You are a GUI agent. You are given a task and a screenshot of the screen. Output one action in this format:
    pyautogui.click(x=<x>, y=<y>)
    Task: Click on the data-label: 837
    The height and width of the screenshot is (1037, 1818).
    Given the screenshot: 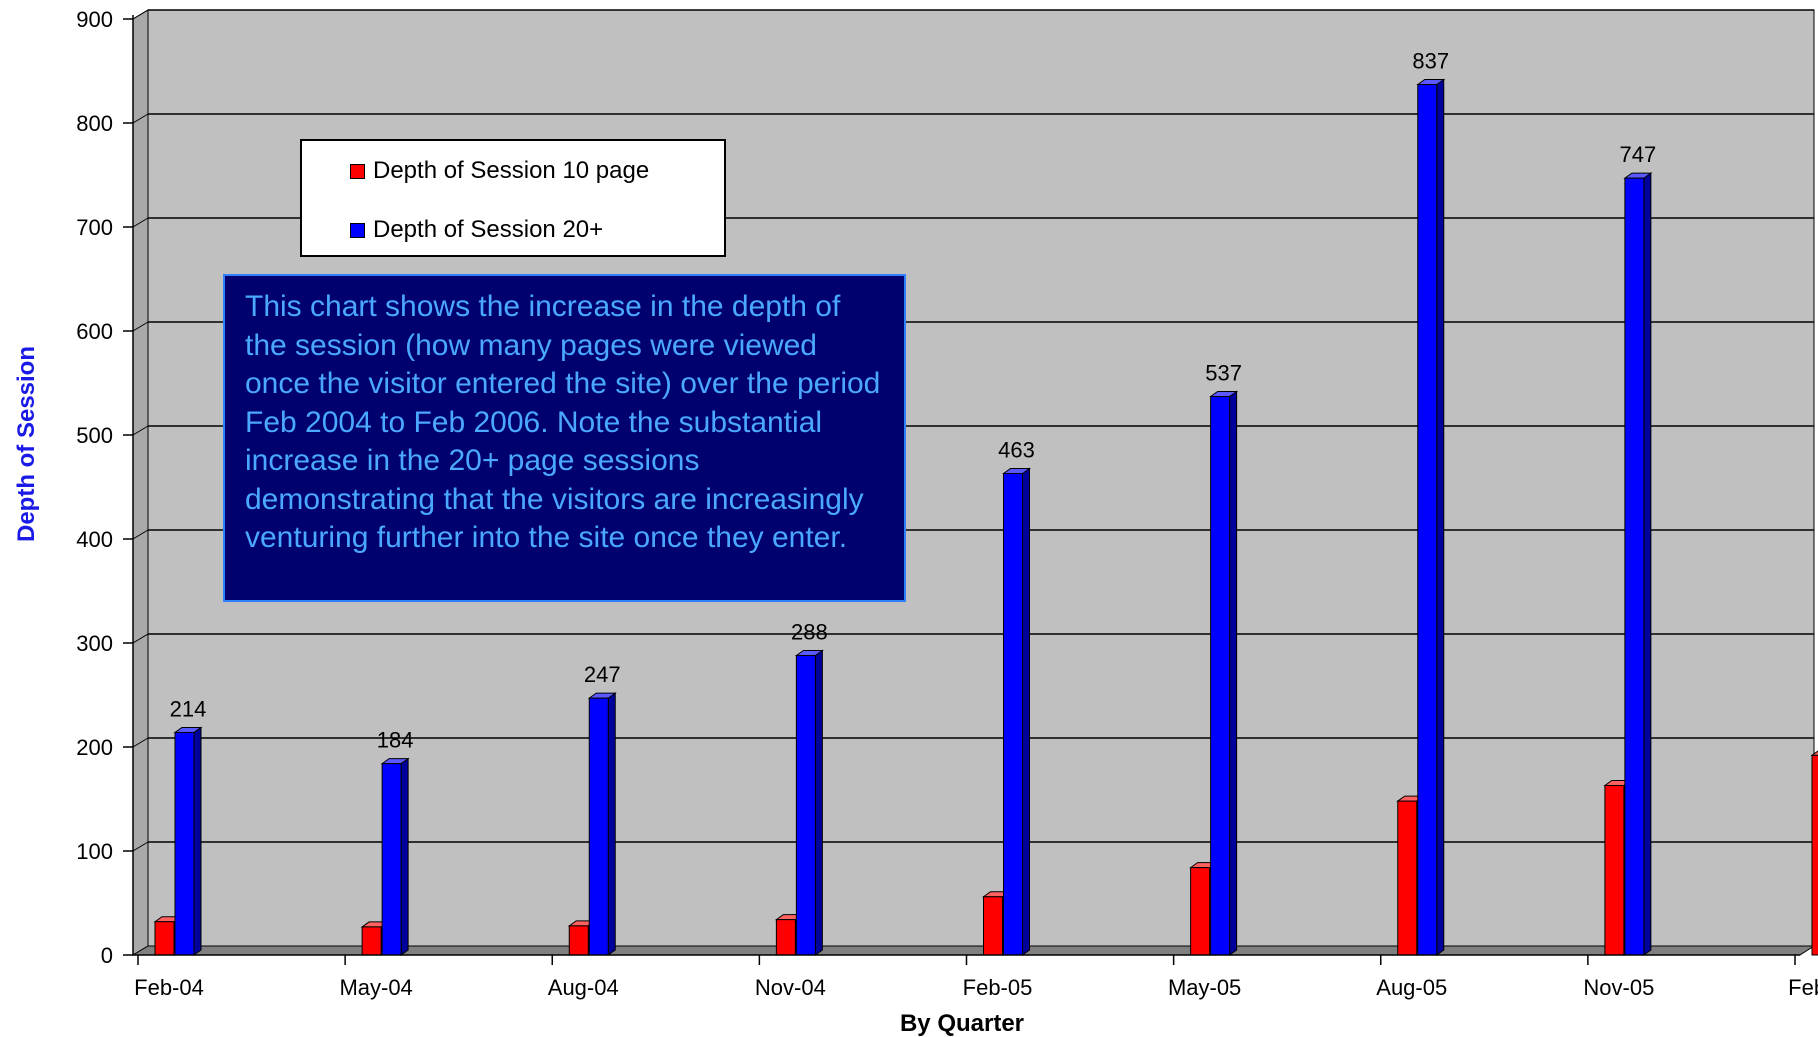 What is the action you would take?
    pyautogui.click(x=1430, y=61)
    